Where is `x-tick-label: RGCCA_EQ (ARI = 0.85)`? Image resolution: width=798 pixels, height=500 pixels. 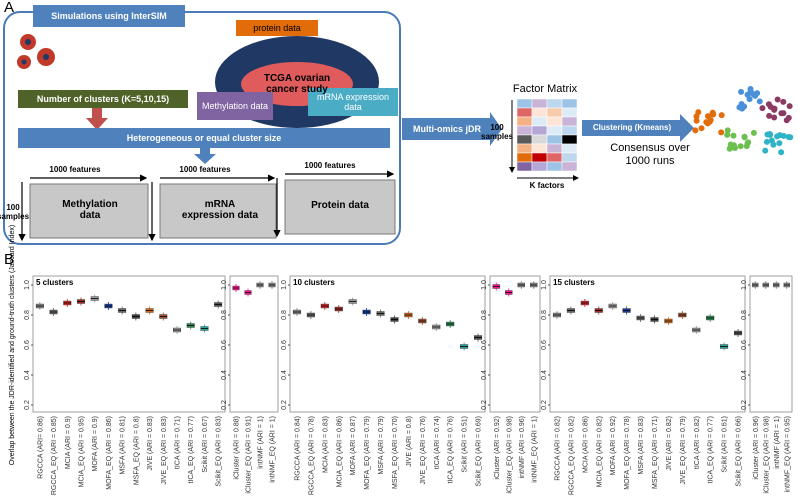
x-tick-label: RGCCA_EQ (ARI = 0.85) is located at coordinates (54, 455).